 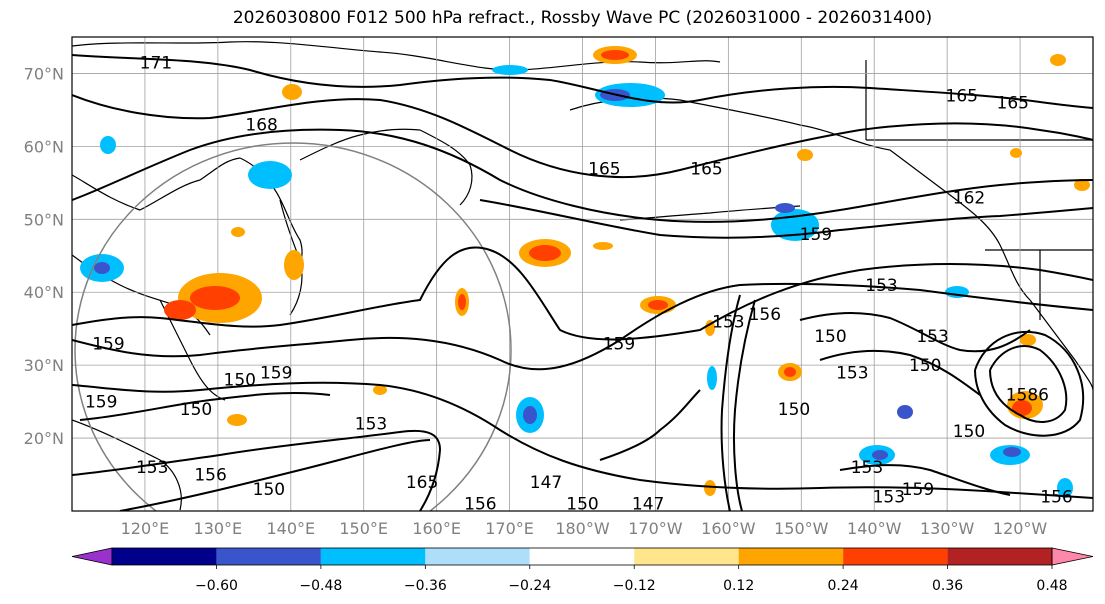 I want to click on lon-tick-label: 170°W, so click(x=655, y=528).